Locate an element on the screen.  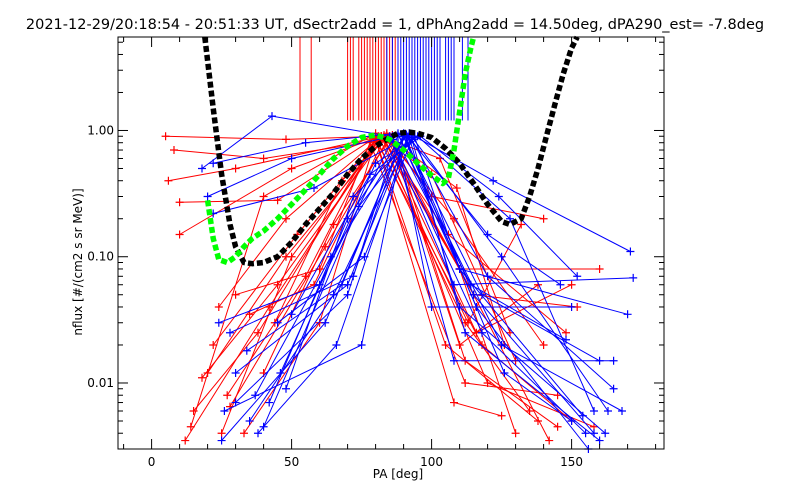
x-axis-label: PA [deg] is located at coordinates (398, 474).